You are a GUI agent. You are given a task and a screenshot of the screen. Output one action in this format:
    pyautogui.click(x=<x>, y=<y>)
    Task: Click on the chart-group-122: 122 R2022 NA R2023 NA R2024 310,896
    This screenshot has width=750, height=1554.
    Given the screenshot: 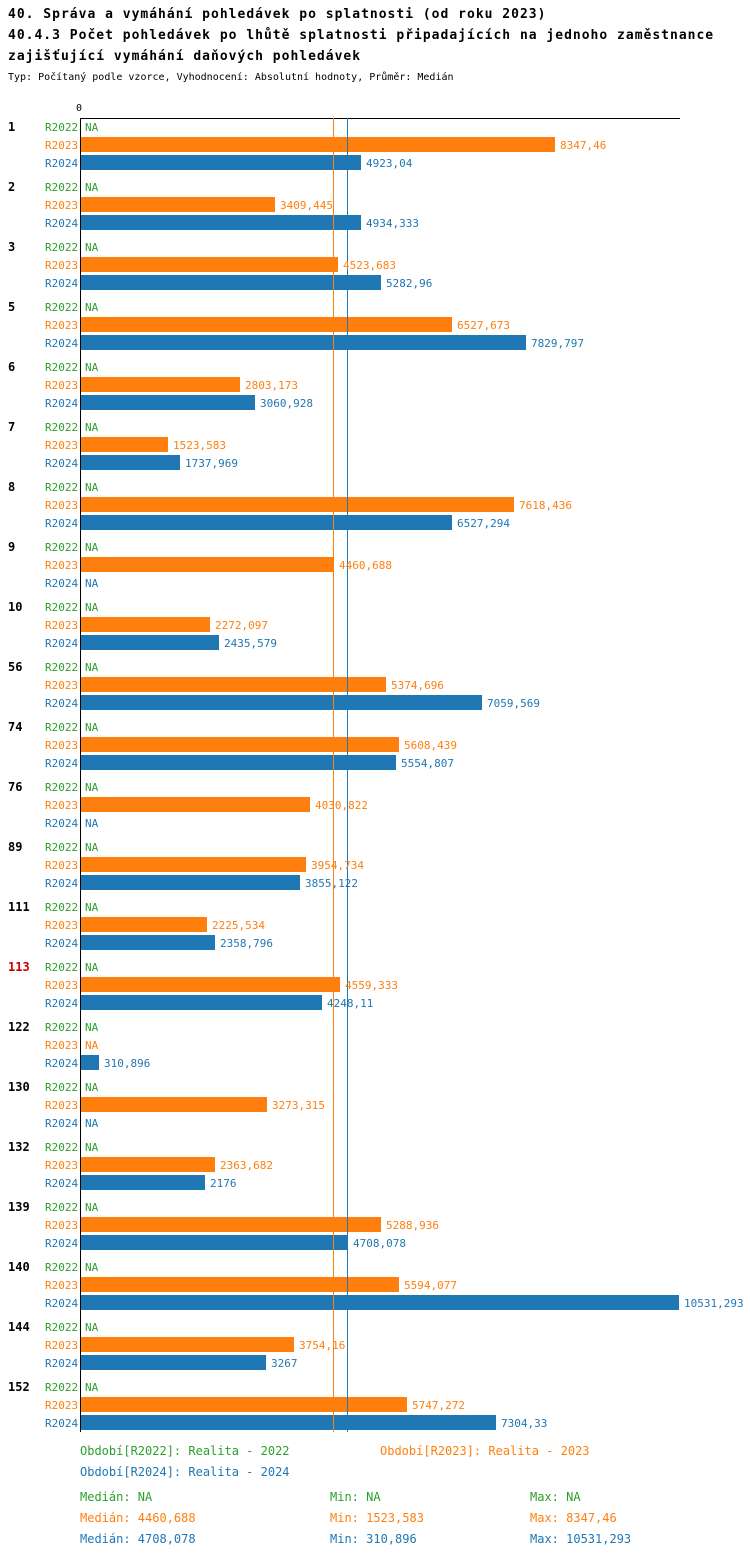 What is the action you would take?
    pyautogui.click(x=375, y=1045)
    